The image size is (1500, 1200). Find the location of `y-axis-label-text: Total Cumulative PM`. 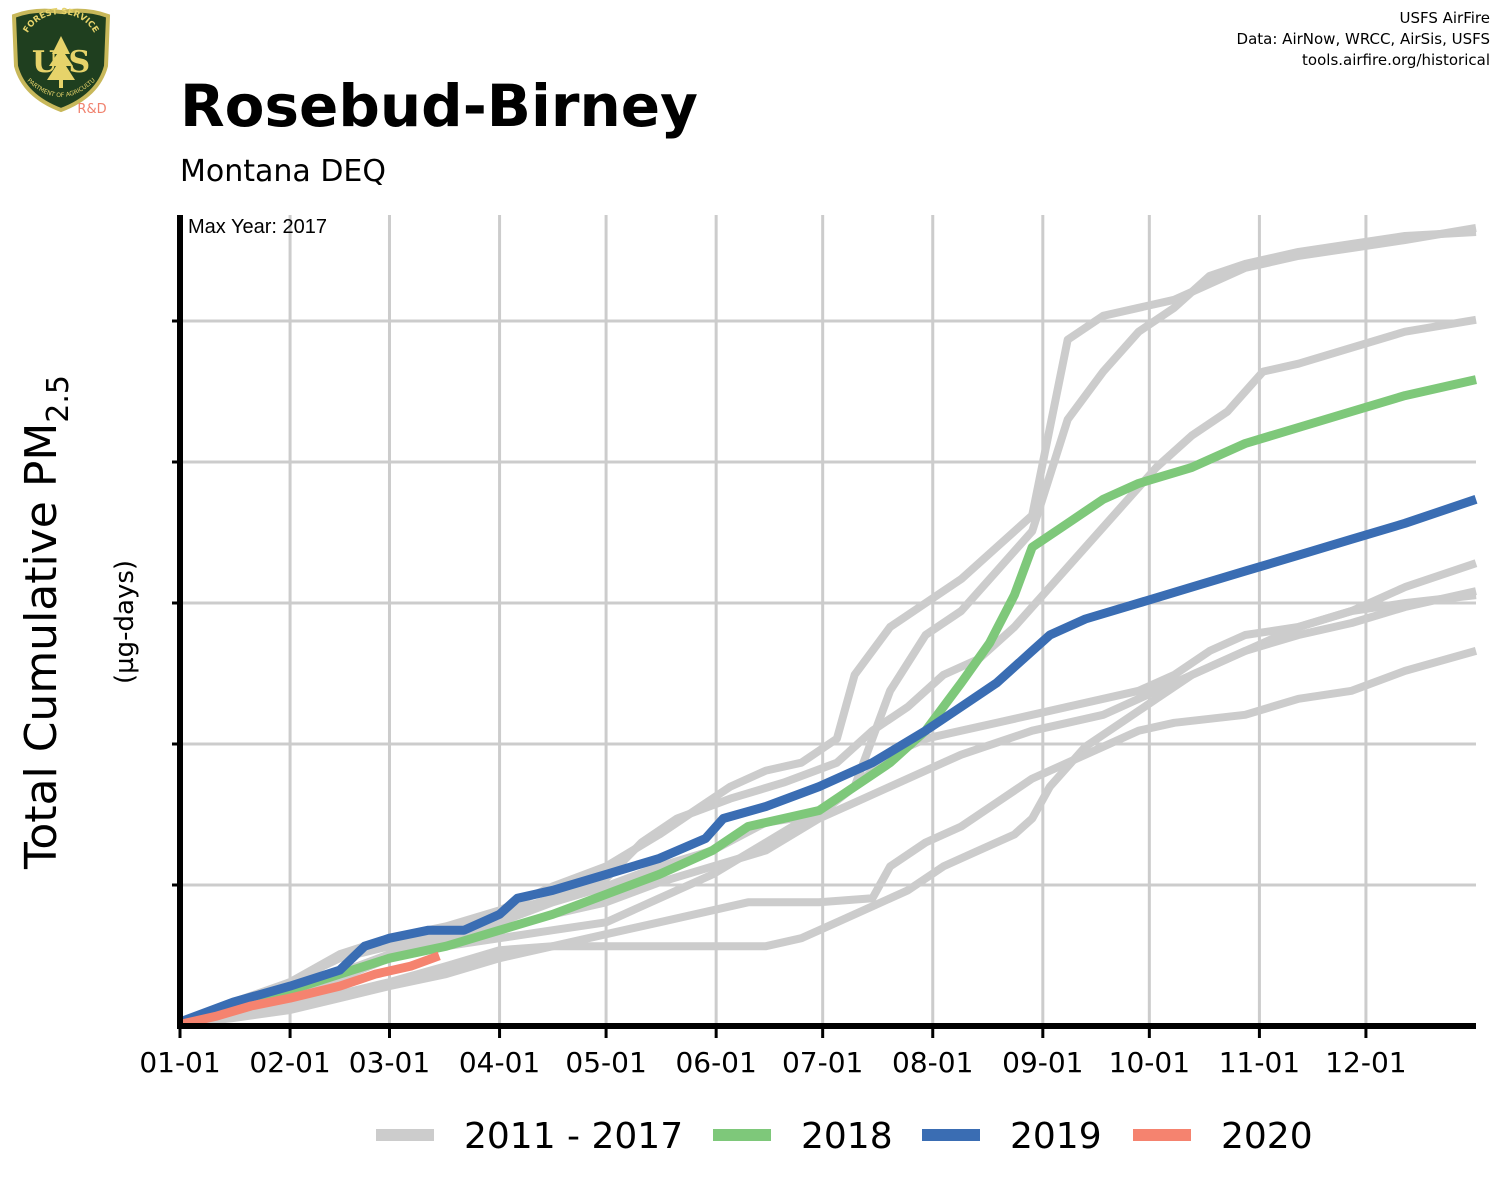

y-axis-label-text: Total Cumulative PM is located at coordinates (41, 646).